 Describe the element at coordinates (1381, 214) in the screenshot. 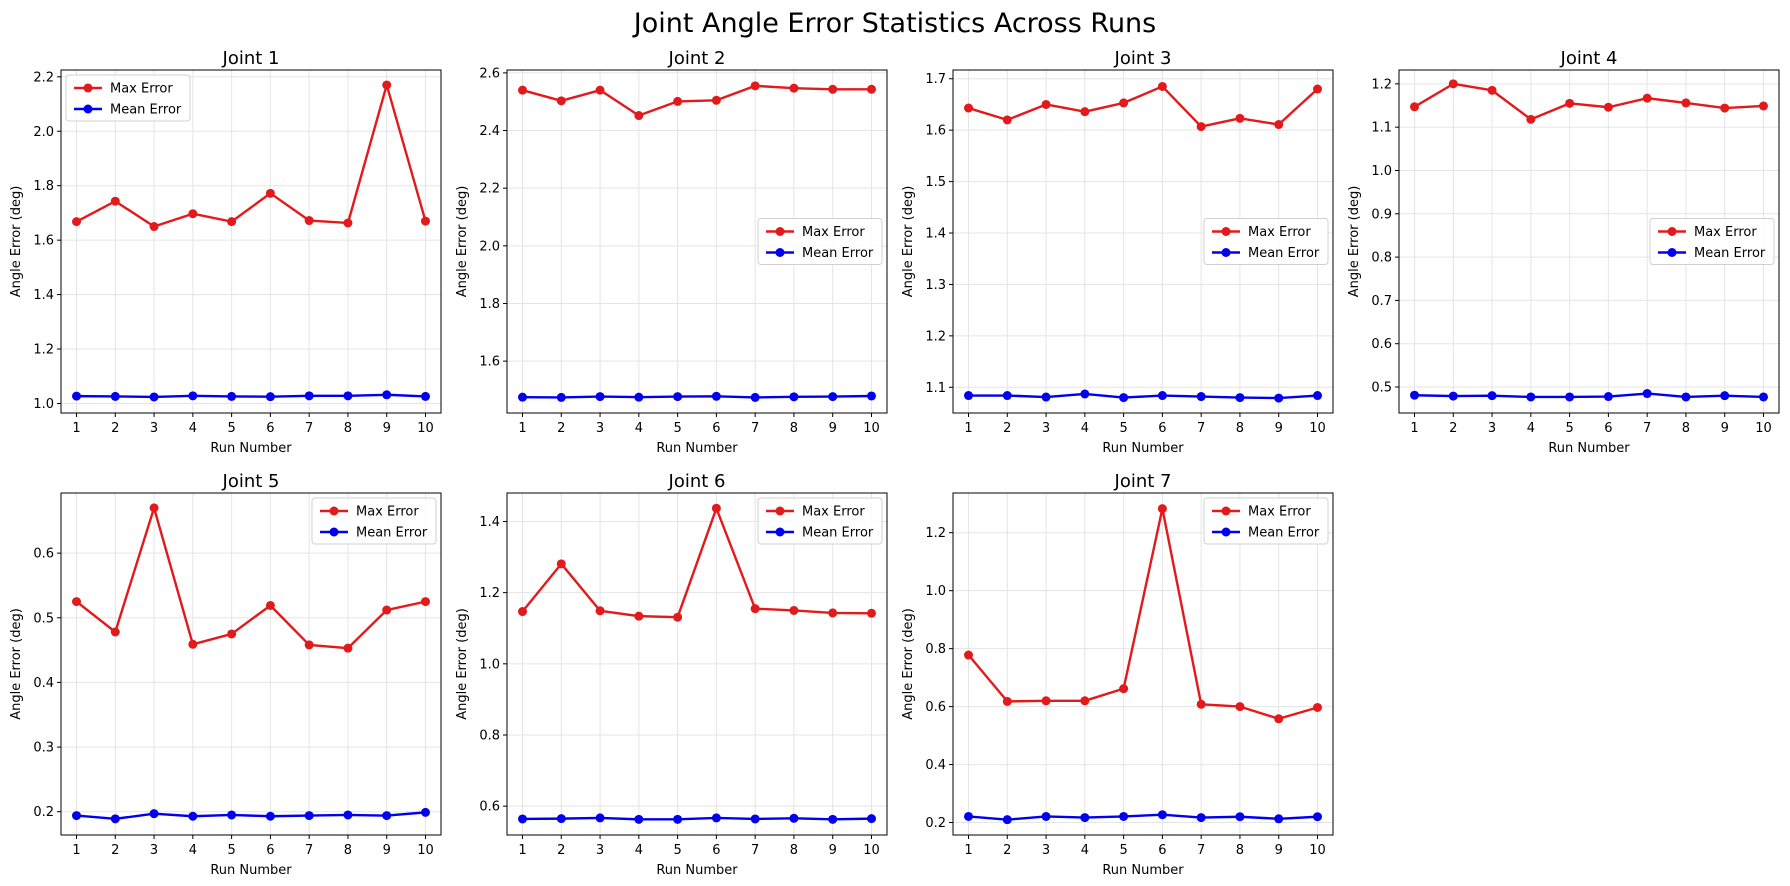

I see `y-tick-label: 0.9` at that location.